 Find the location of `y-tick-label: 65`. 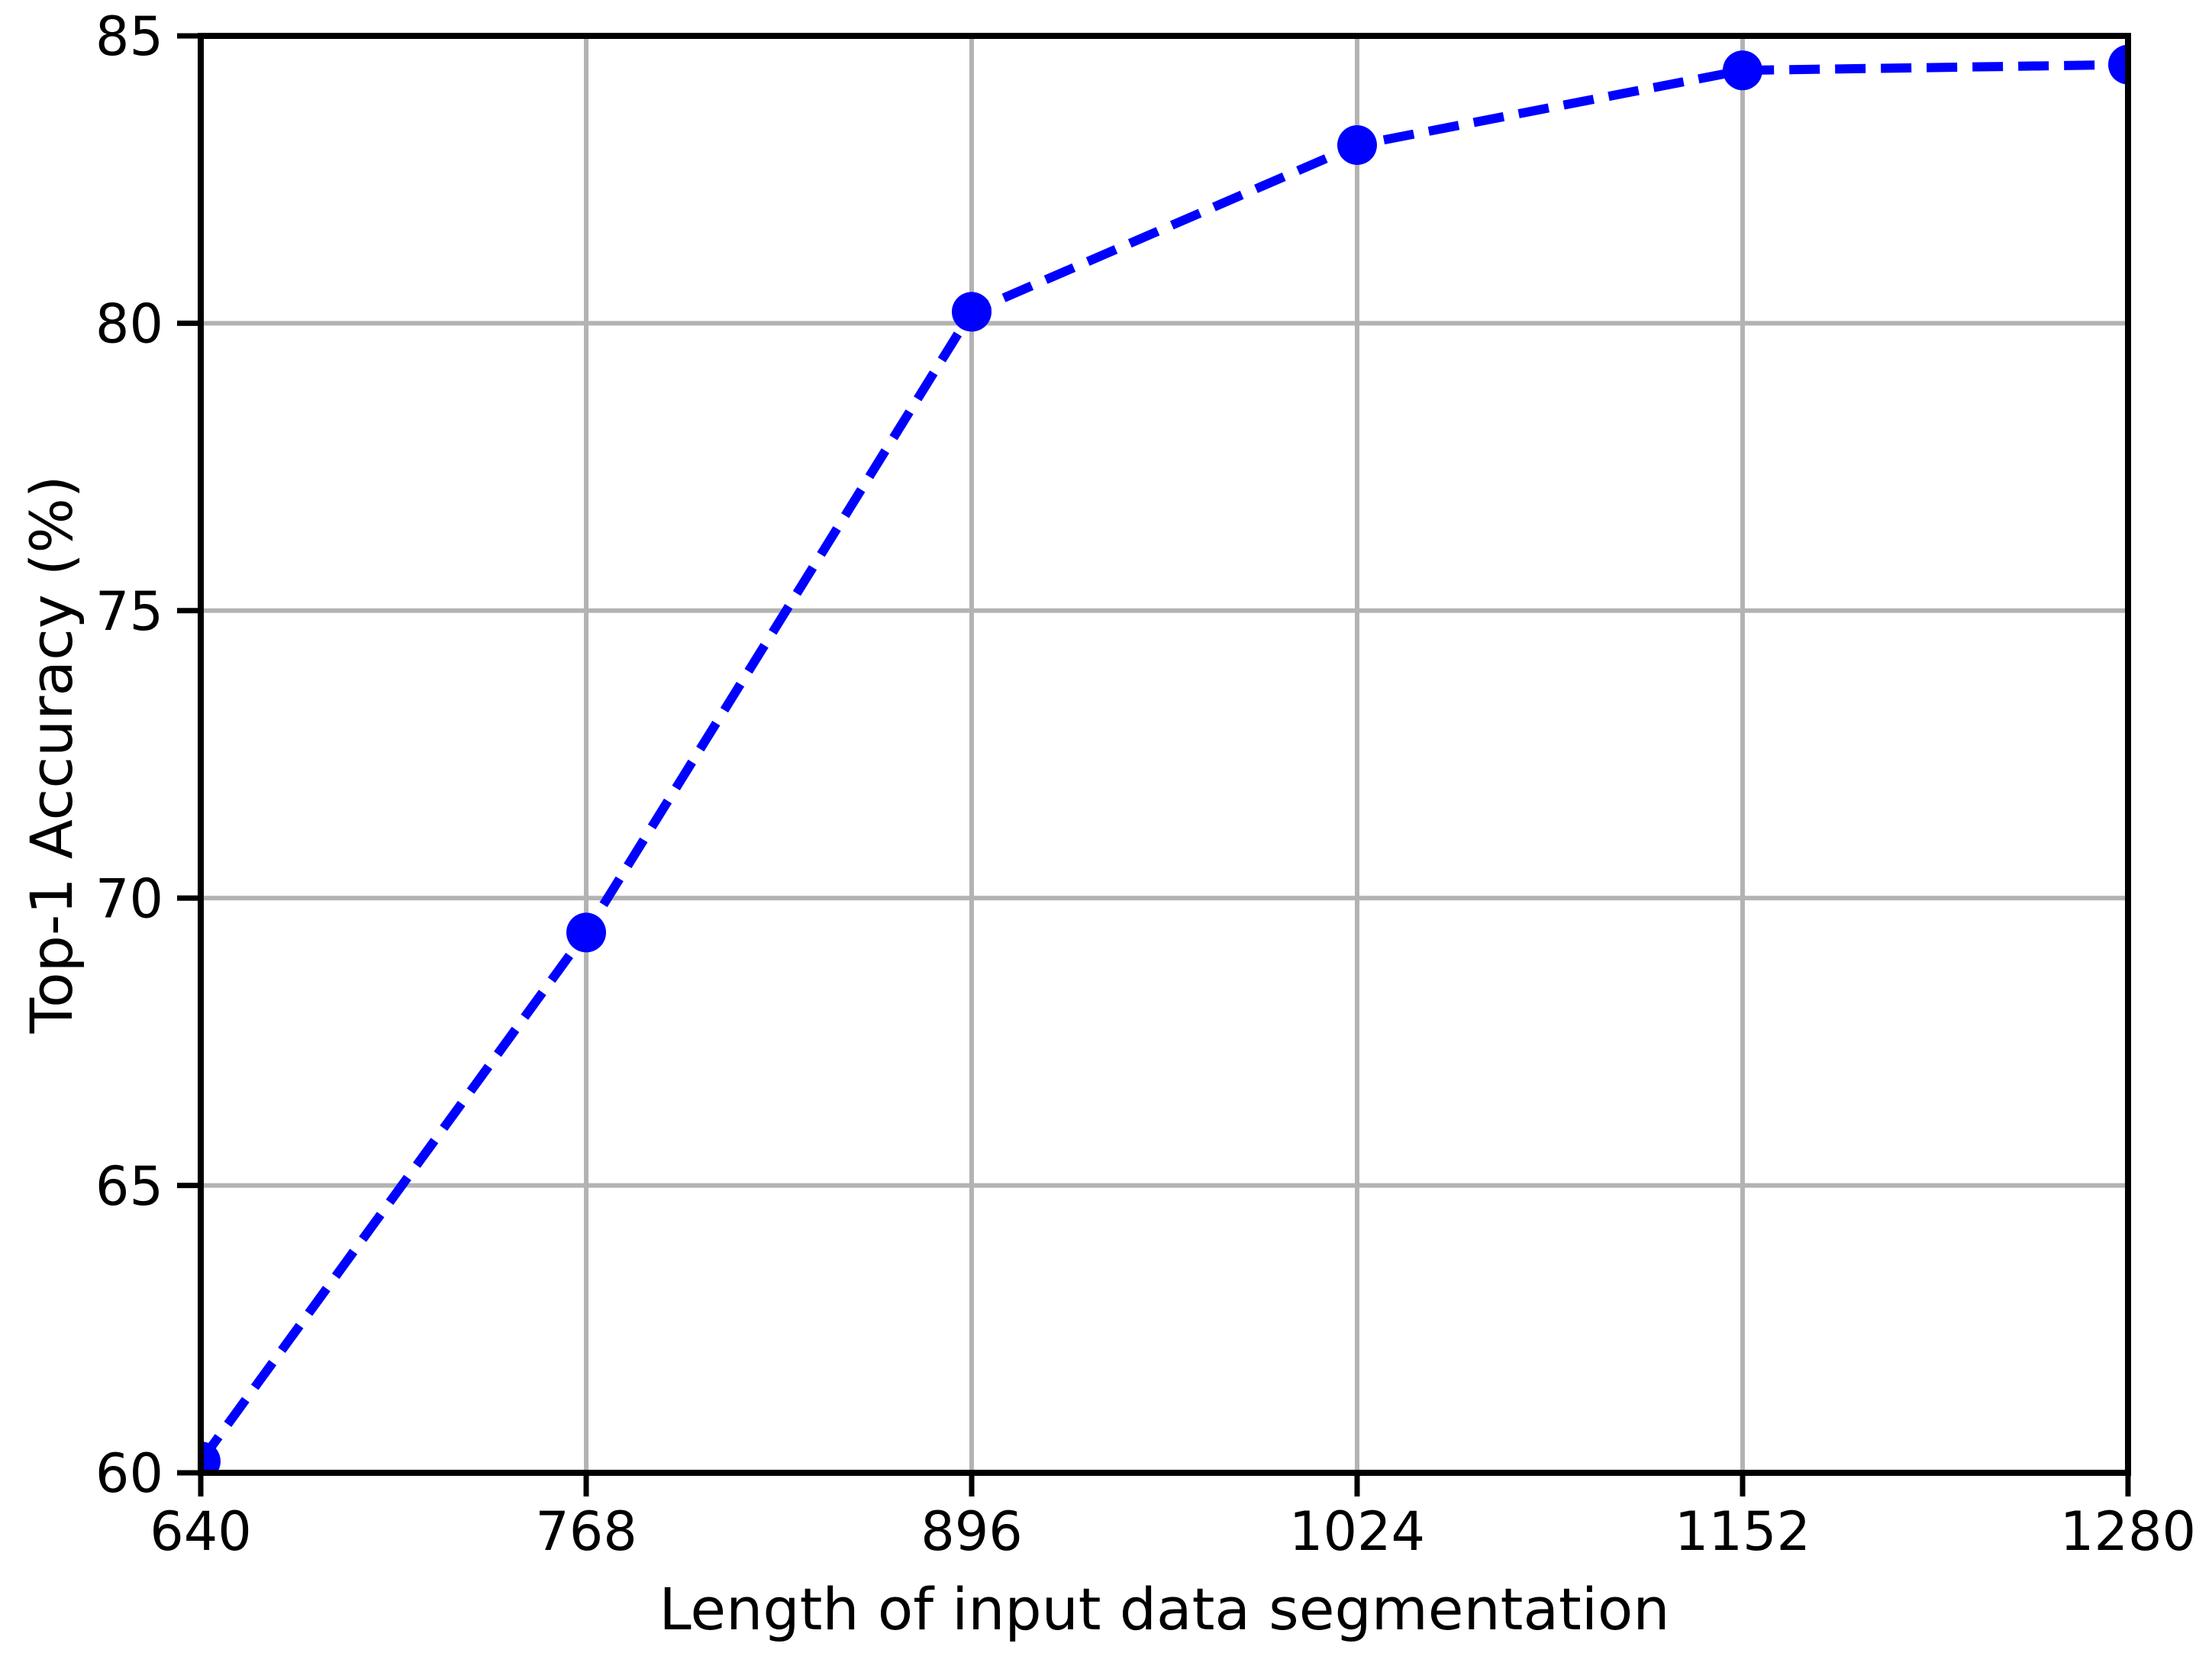

y-tick-label: 65 is located at coordinates (129, 1186).